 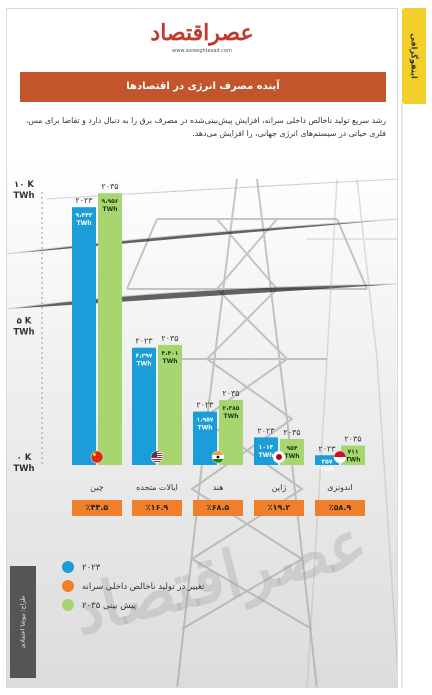 What do you see at coordinates (97, 508) in the screenshot?
I see `gdp-change-badge: ٪۴۴.۵` at bounding box center [97, 508].